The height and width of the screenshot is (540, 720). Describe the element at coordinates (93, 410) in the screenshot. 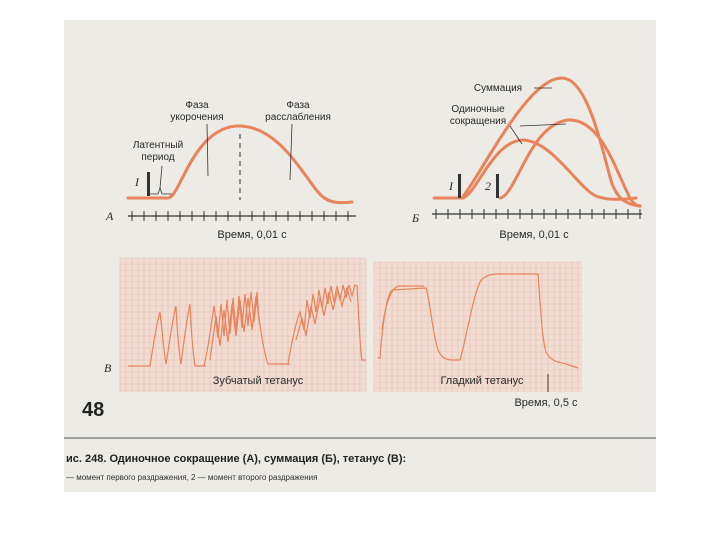

I see `page-number: 48` at that location.